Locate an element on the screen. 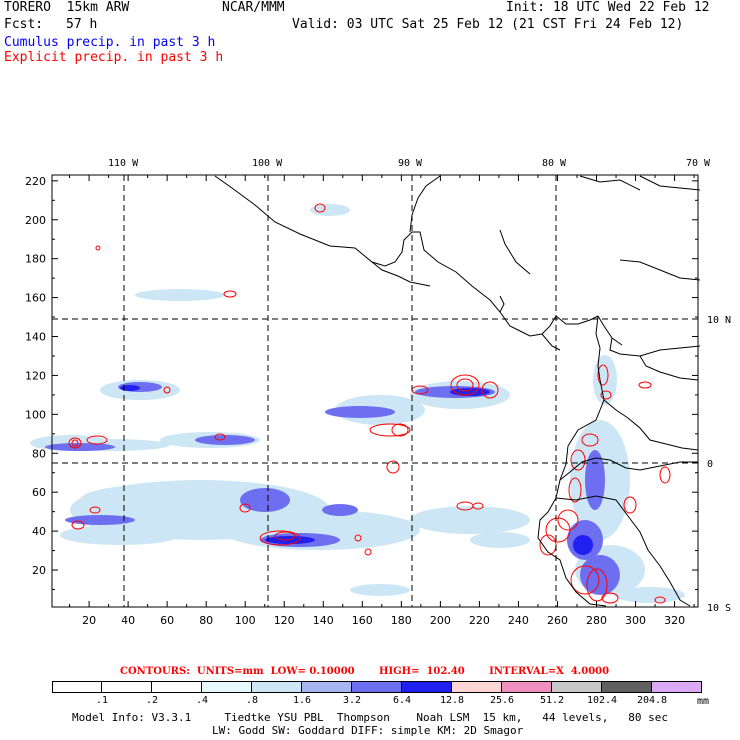 The height and width of the screenshot is (740, 740). colorbar-label: 1.6 is located at coordinates (302, 700).